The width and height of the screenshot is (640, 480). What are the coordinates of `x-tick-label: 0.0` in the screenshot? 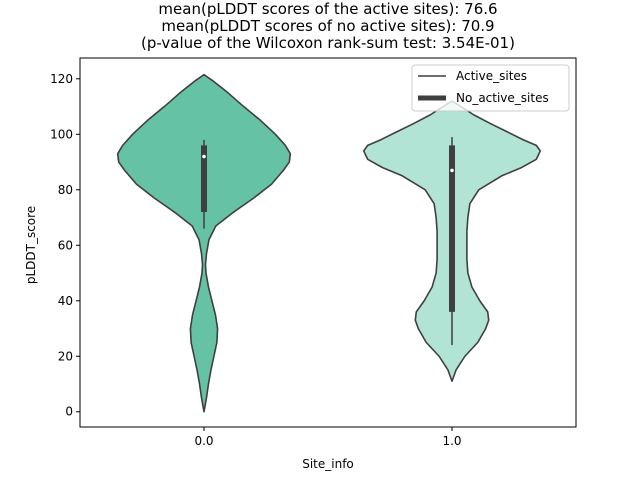 It's located at (203, 441).